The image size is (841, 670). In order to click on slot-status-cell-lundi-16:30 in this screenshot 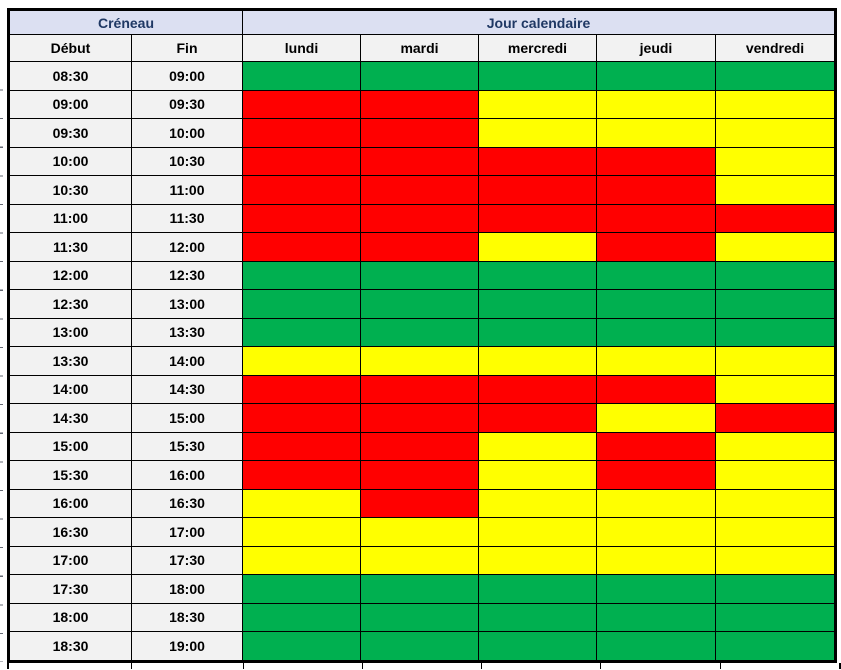, I will do `click(301, 532)`.